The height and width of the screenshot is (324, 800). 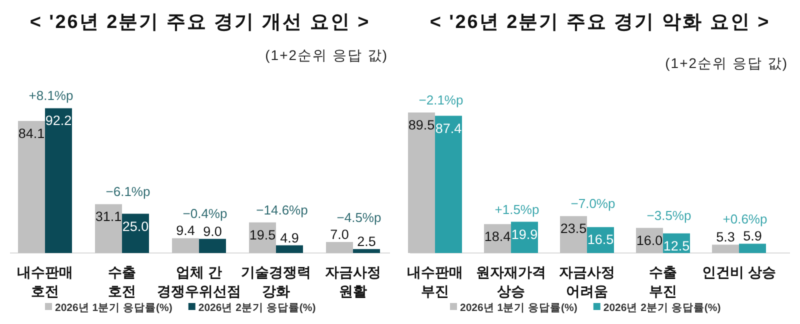 What do you see at coordinates (745, 219) in the screenshot?
I see `annotation: +0.6%p` at bounding box center [745, 219].